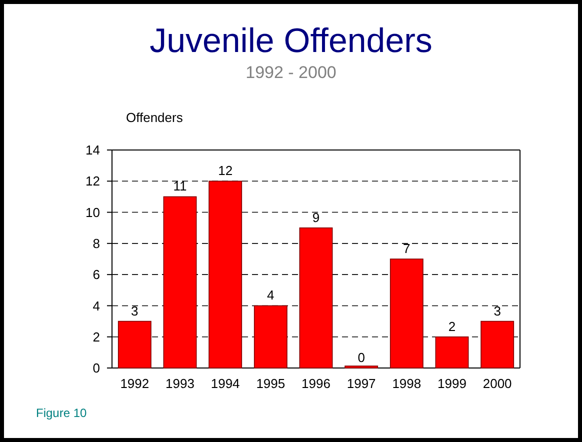 This screenshot has width=582, height=442. I want to click on x-tick-label: 2000, so click(497, 383).